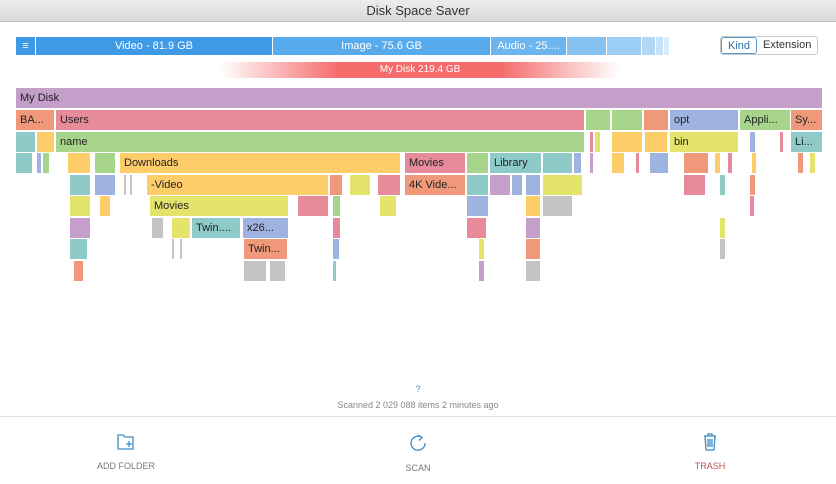 Image resolution: width=836 pixels, height=484 pixels. What do you see at coordinates (418, 389) in the screenshot?
I see `help-link: ?` at bounding box center [418, 389].